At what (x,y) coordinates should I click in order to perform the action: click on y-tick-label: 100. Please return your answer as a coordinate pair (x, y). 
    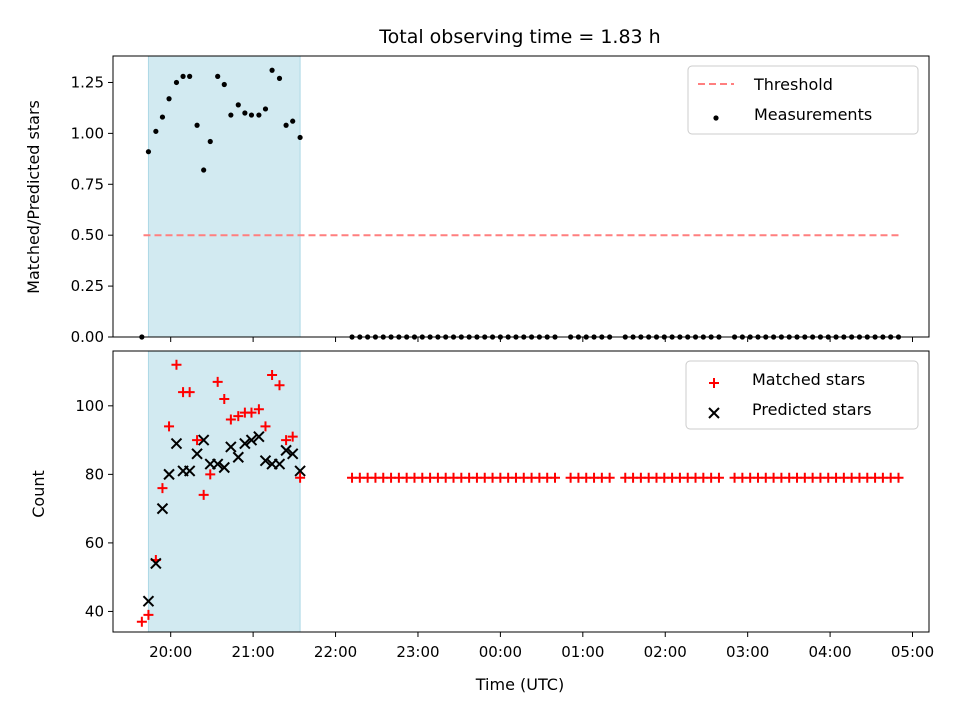
    Looking at the image, I should click on (89, 406).